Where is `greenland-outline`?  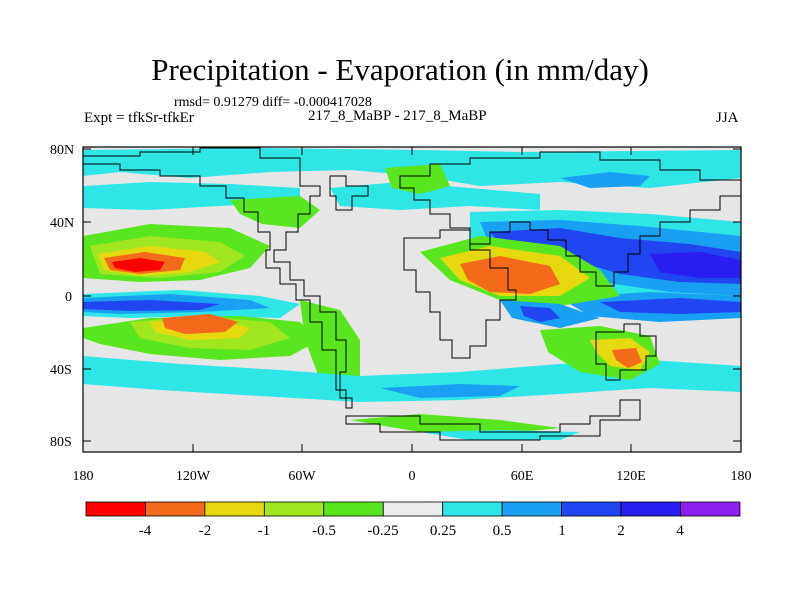
greenland-outline is located at coordinates (349, 193).